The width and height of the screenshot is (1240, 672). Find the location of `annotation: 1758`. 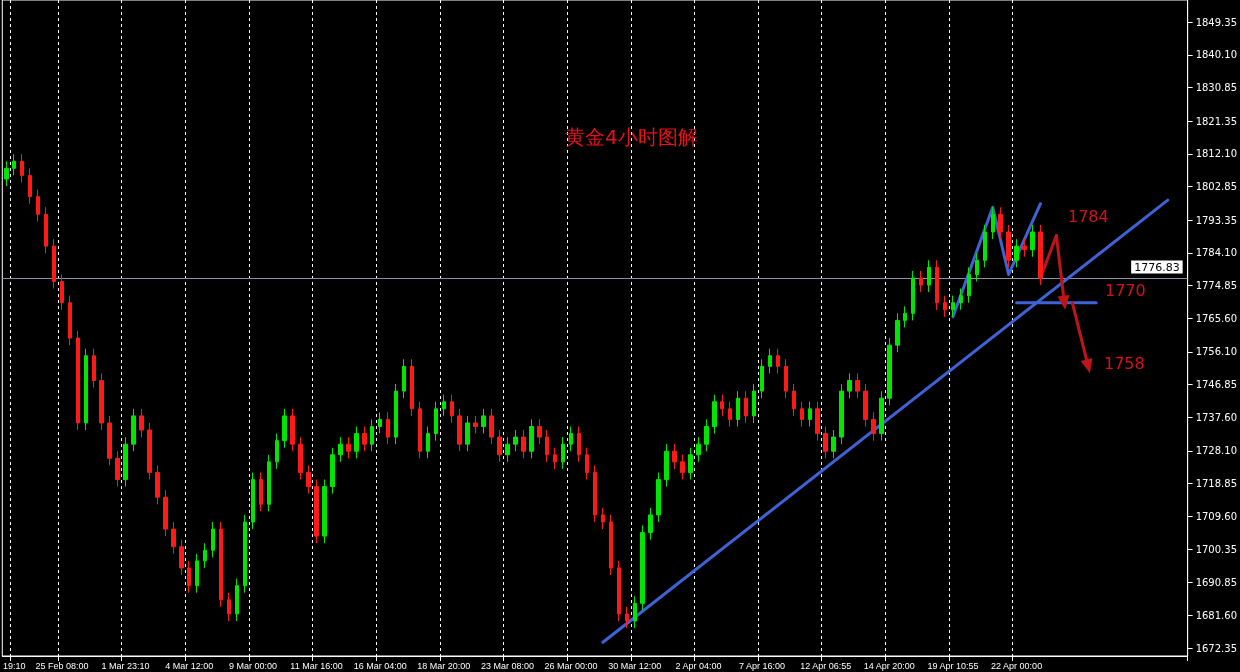

annotation: 1758 is located at coordinates (1124, 363).